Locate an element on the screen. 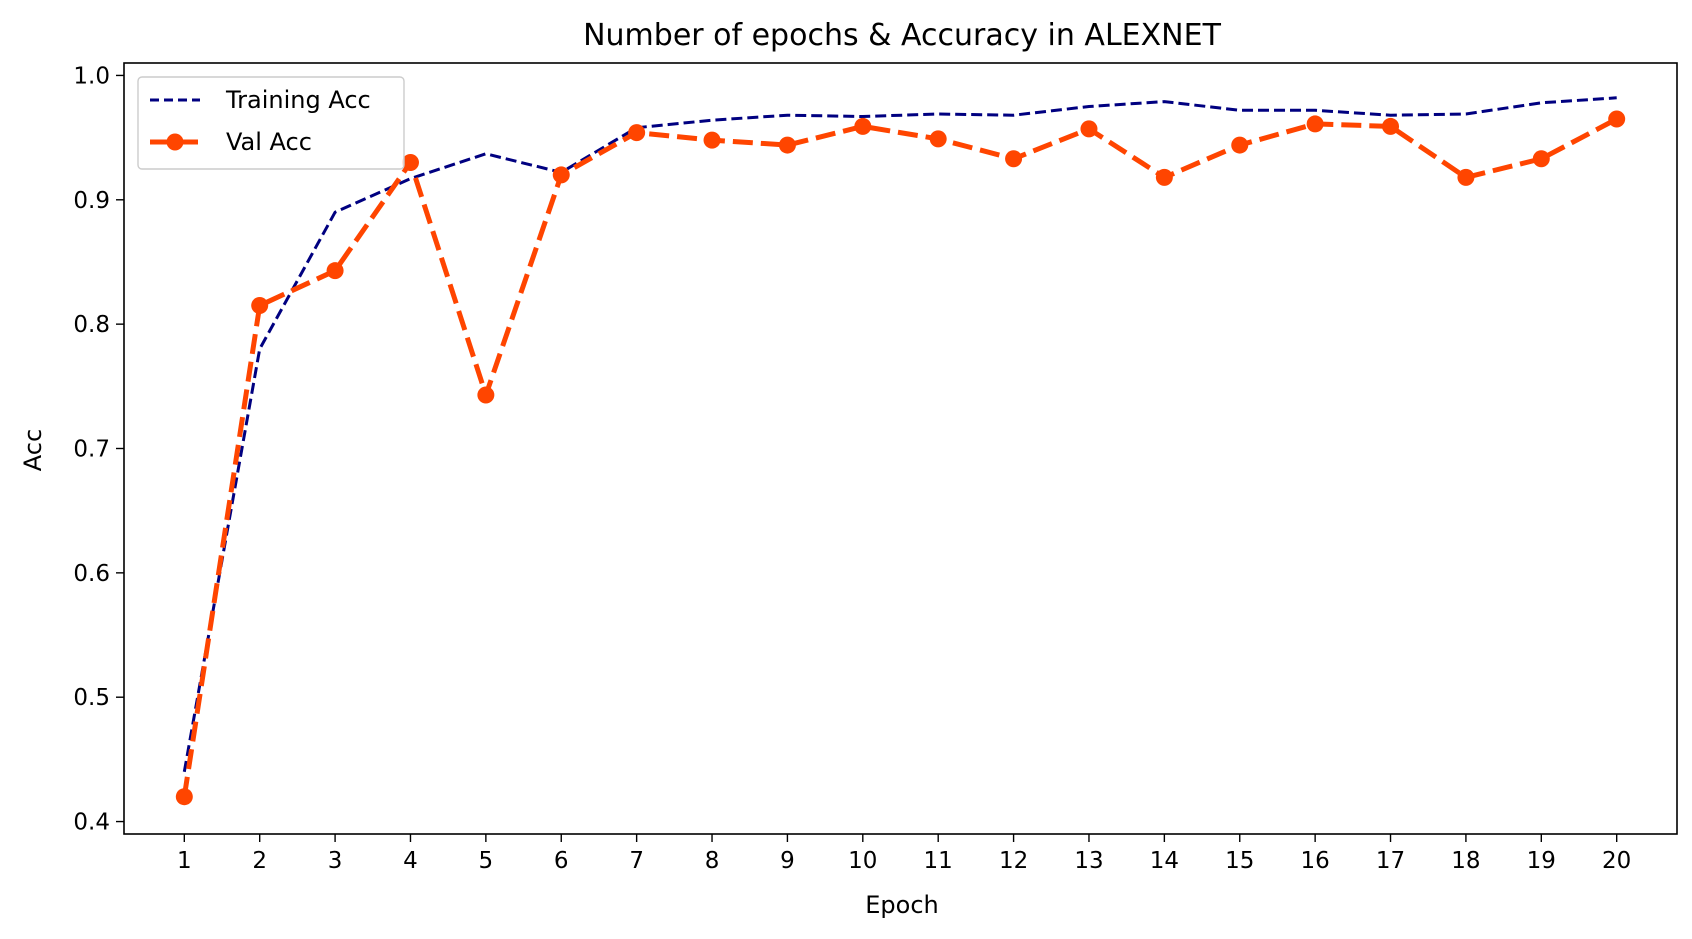 The width and height of the screenshot is (1692, 939). x-tick-label: 6 is located at coordinates (561, 861).